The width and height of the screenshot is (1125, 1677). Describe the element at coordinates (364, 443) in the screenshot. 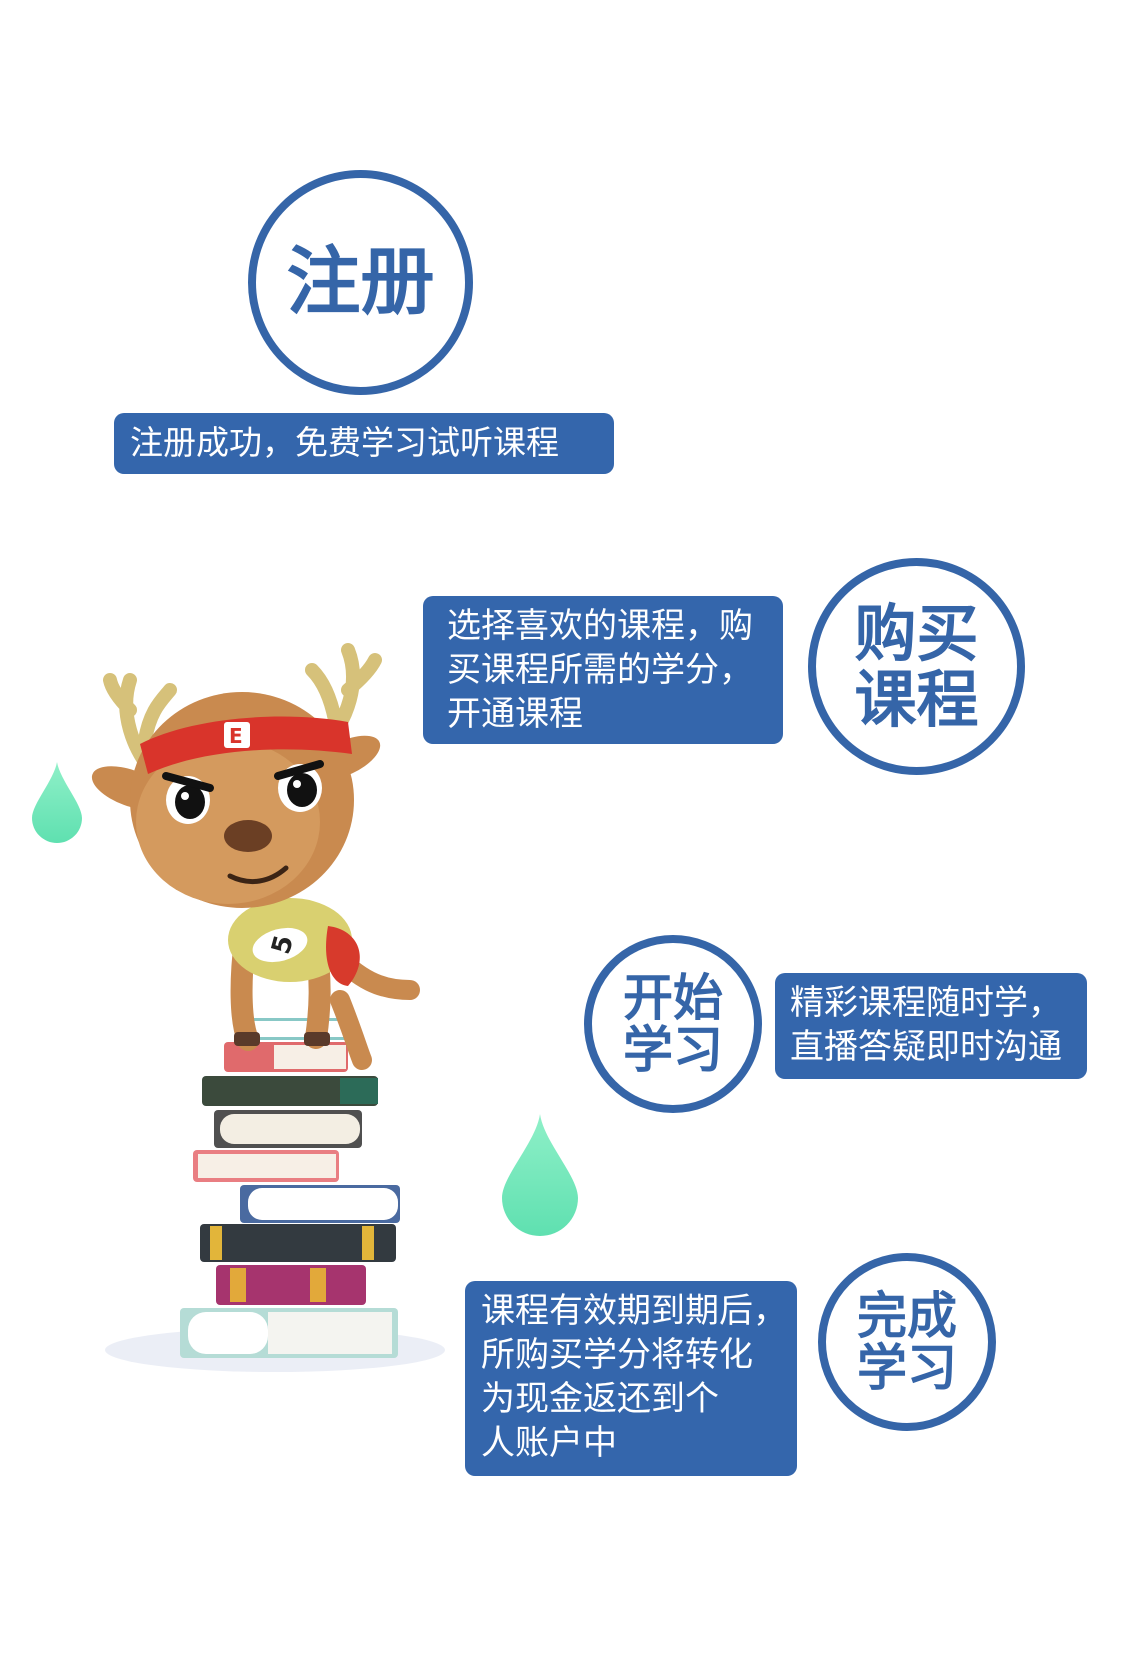

I see `step-register-desc: 注册成功，免费学习试听课程` at that location.